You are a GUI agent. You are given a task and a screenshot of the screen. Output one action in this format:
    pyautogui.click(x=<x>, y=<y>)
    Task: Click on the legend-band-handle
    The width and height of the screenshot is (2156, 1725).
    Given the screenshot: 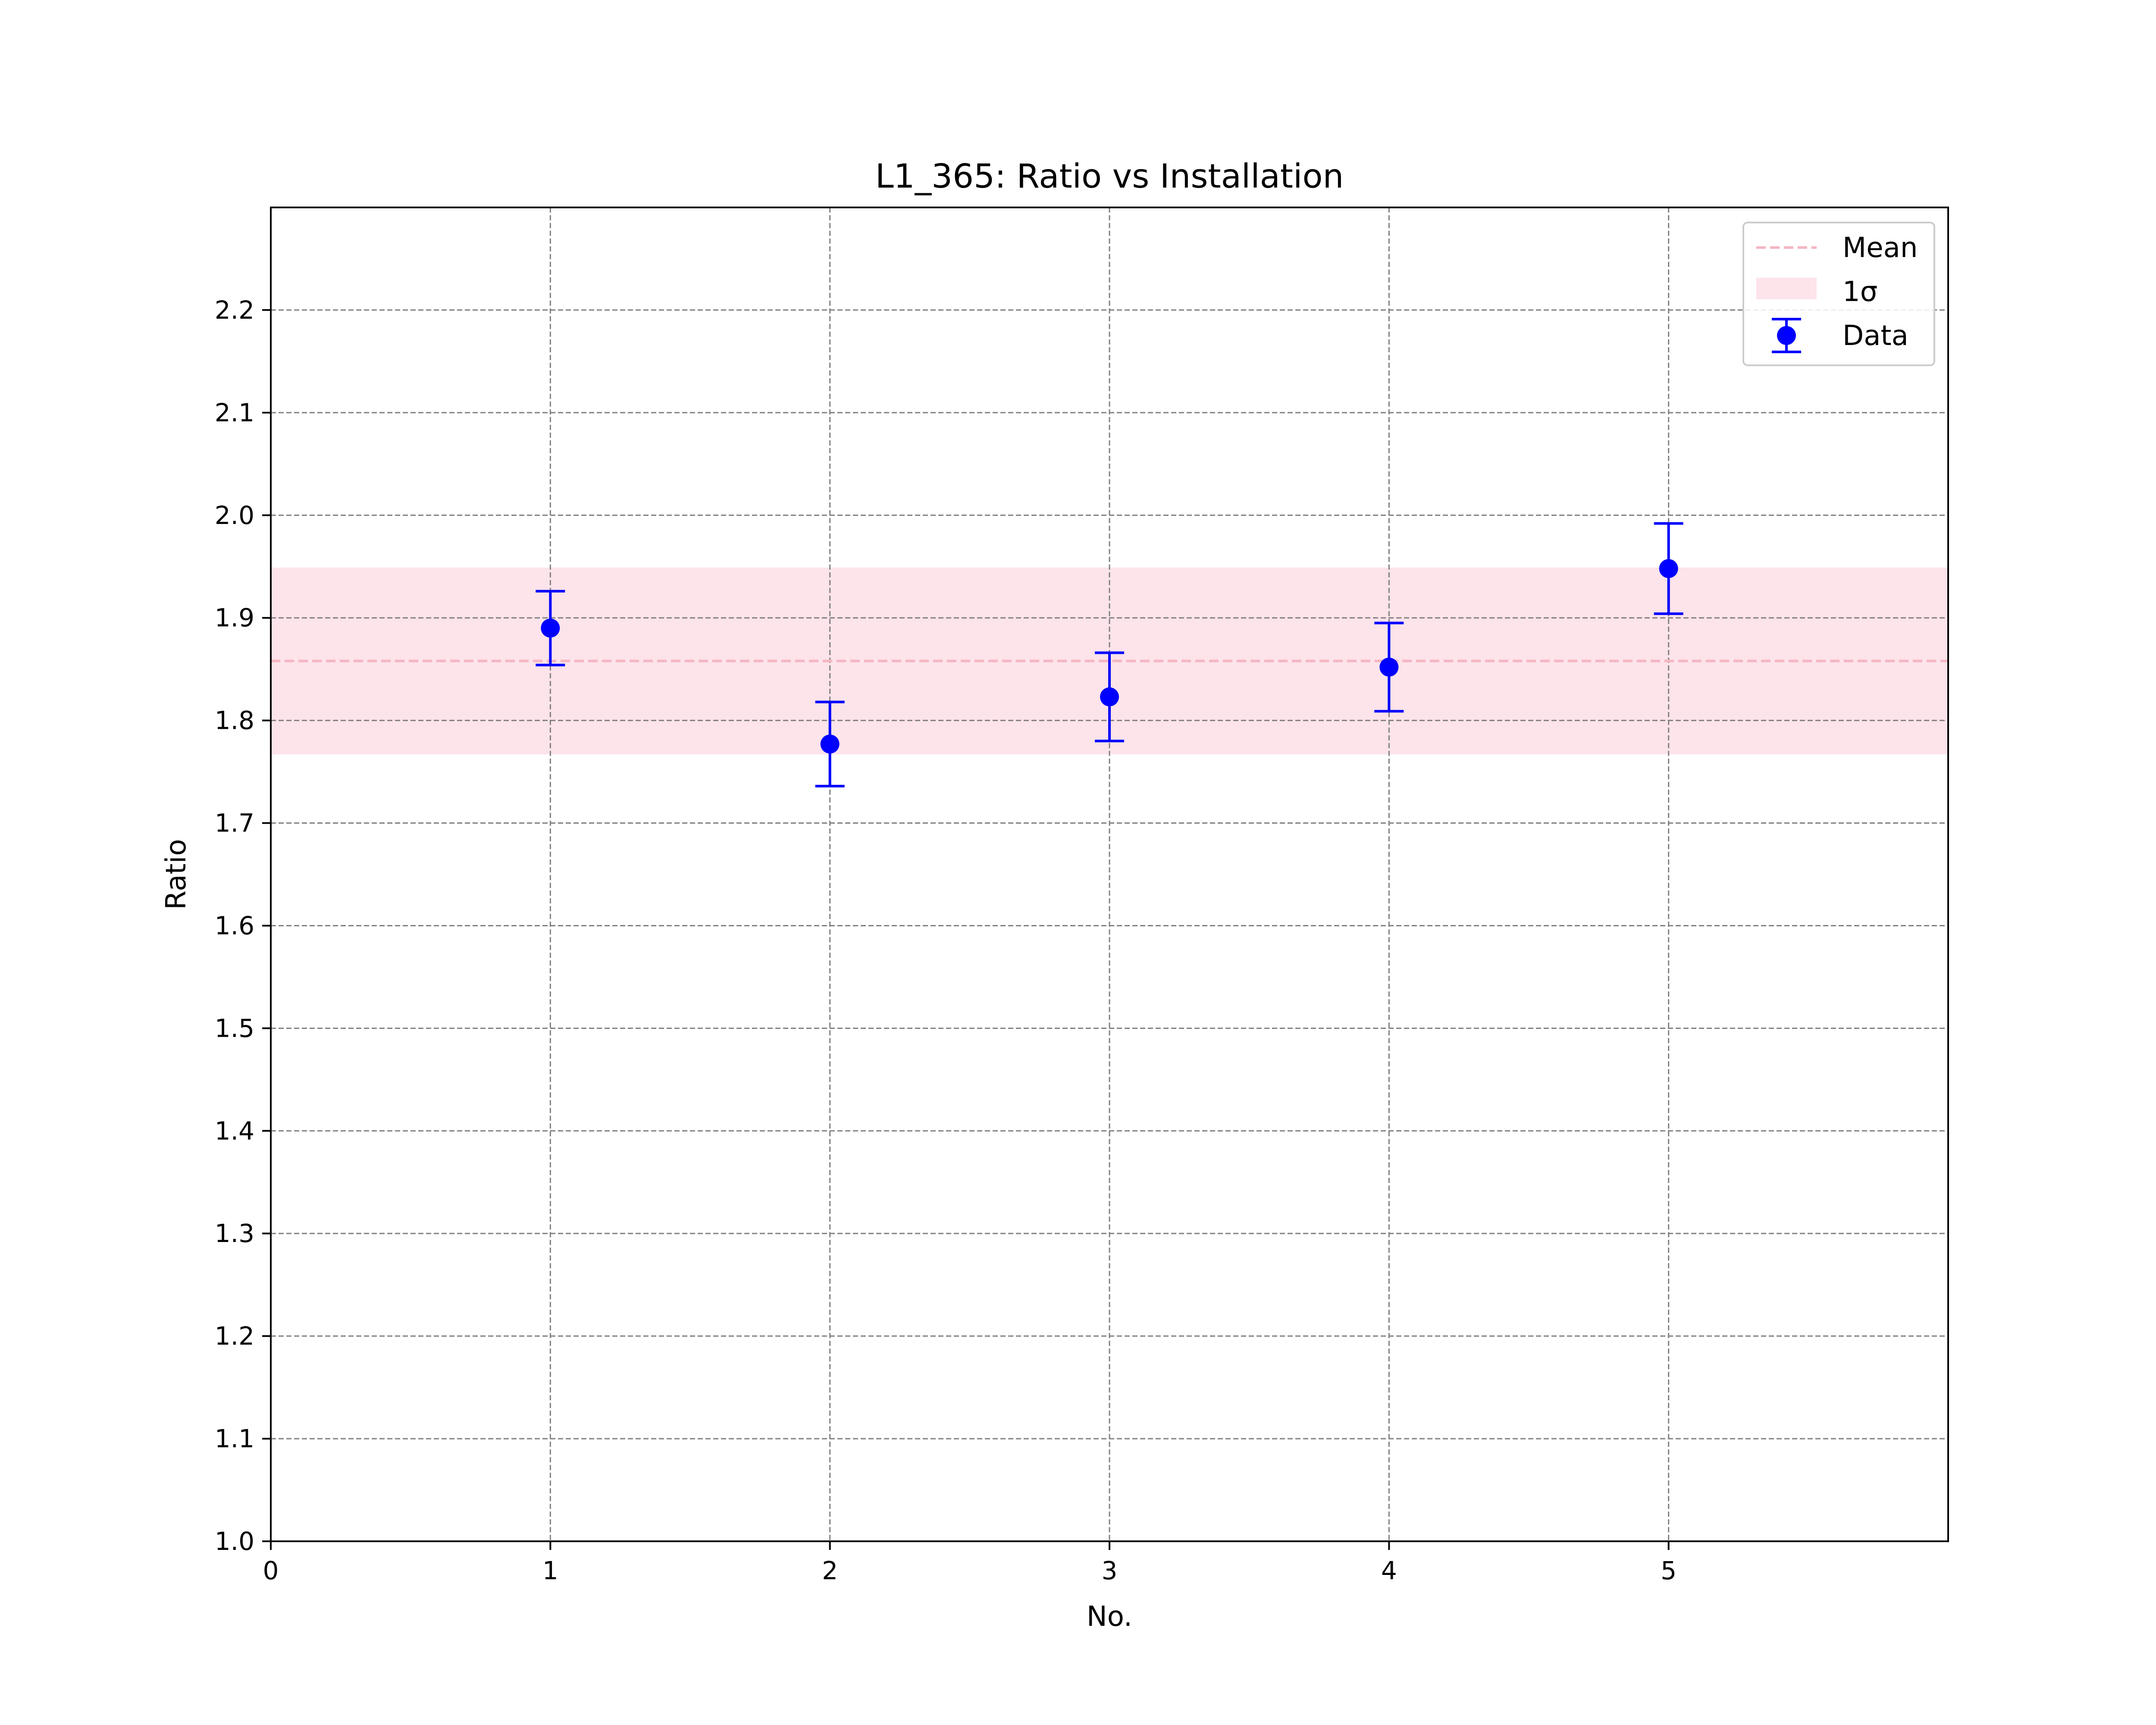 What is the action you would take?
    pyautogui.click(x=1786, y=289)
    